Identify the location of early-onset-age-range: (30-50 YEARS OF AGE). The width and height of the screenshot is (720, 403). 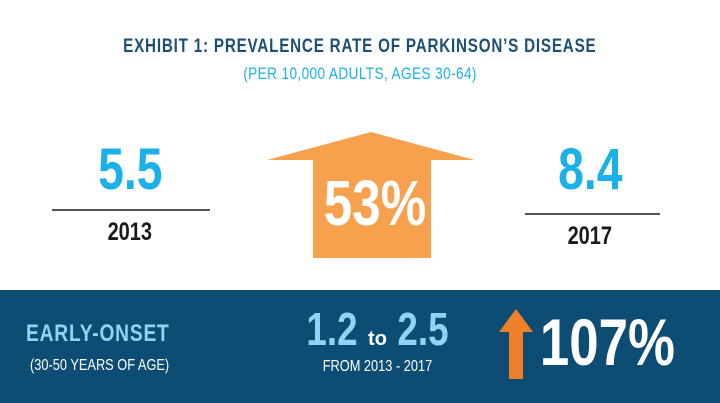
(100, 365).